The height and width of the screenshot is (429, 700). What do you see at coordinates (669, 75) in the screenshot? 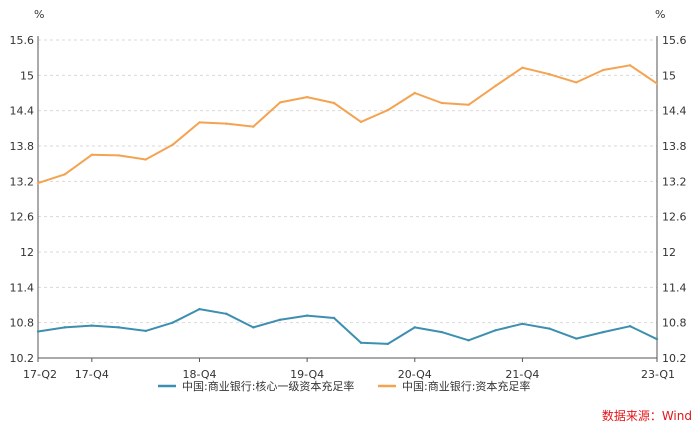
I see `y-tick-label-right: 15` at bounding box center [669, 75].